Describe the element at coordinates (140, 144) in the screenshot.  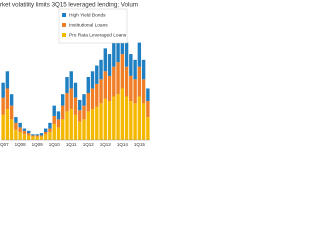
I see `x-tick-label: 1Q15` at that location.